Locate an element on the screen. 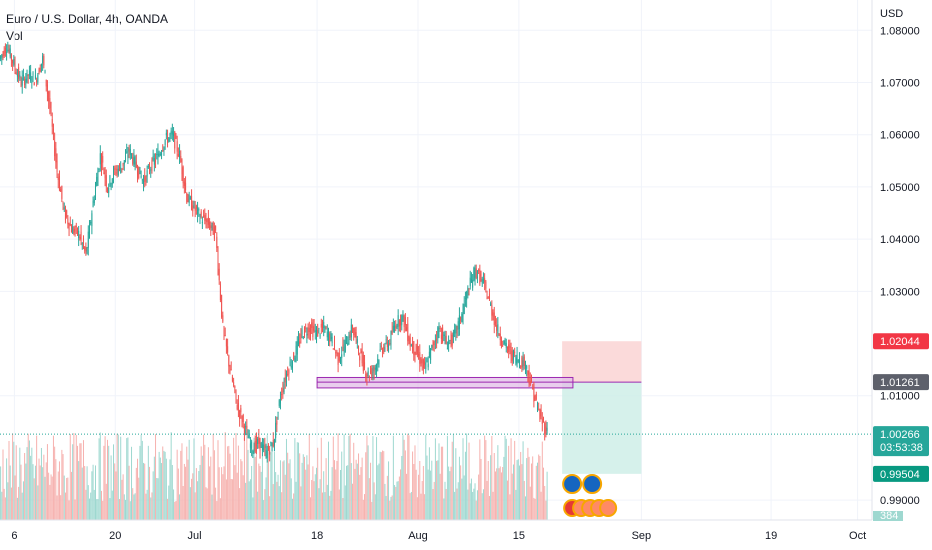 The image size is (932, 550). drawings is located at coordinates (479, 407).